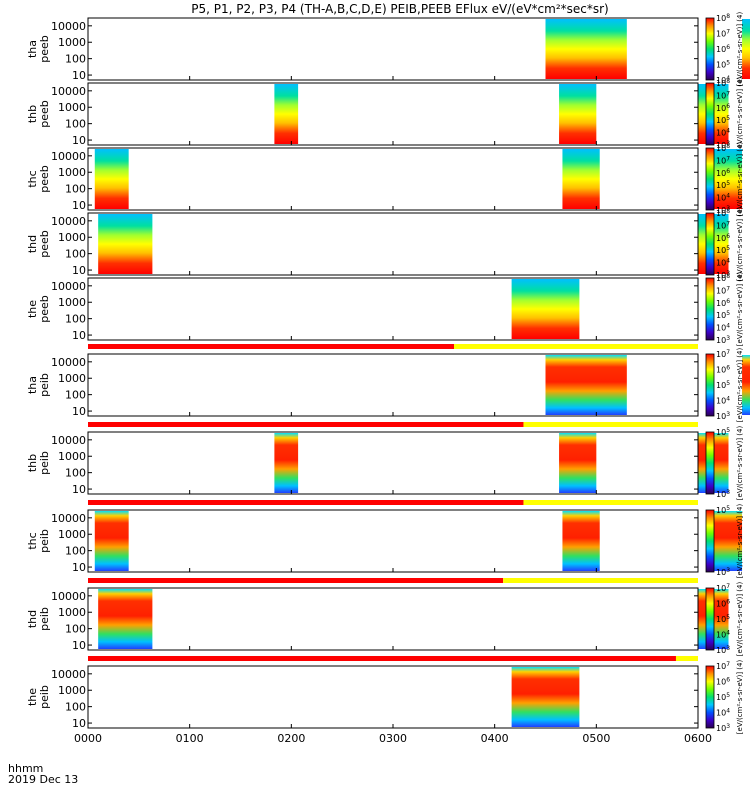 This screenshot has width=750, height=805. Describe the element at coordinates (190, 738) in the screenshot. I see `x-tick-label: 0100` at that location.